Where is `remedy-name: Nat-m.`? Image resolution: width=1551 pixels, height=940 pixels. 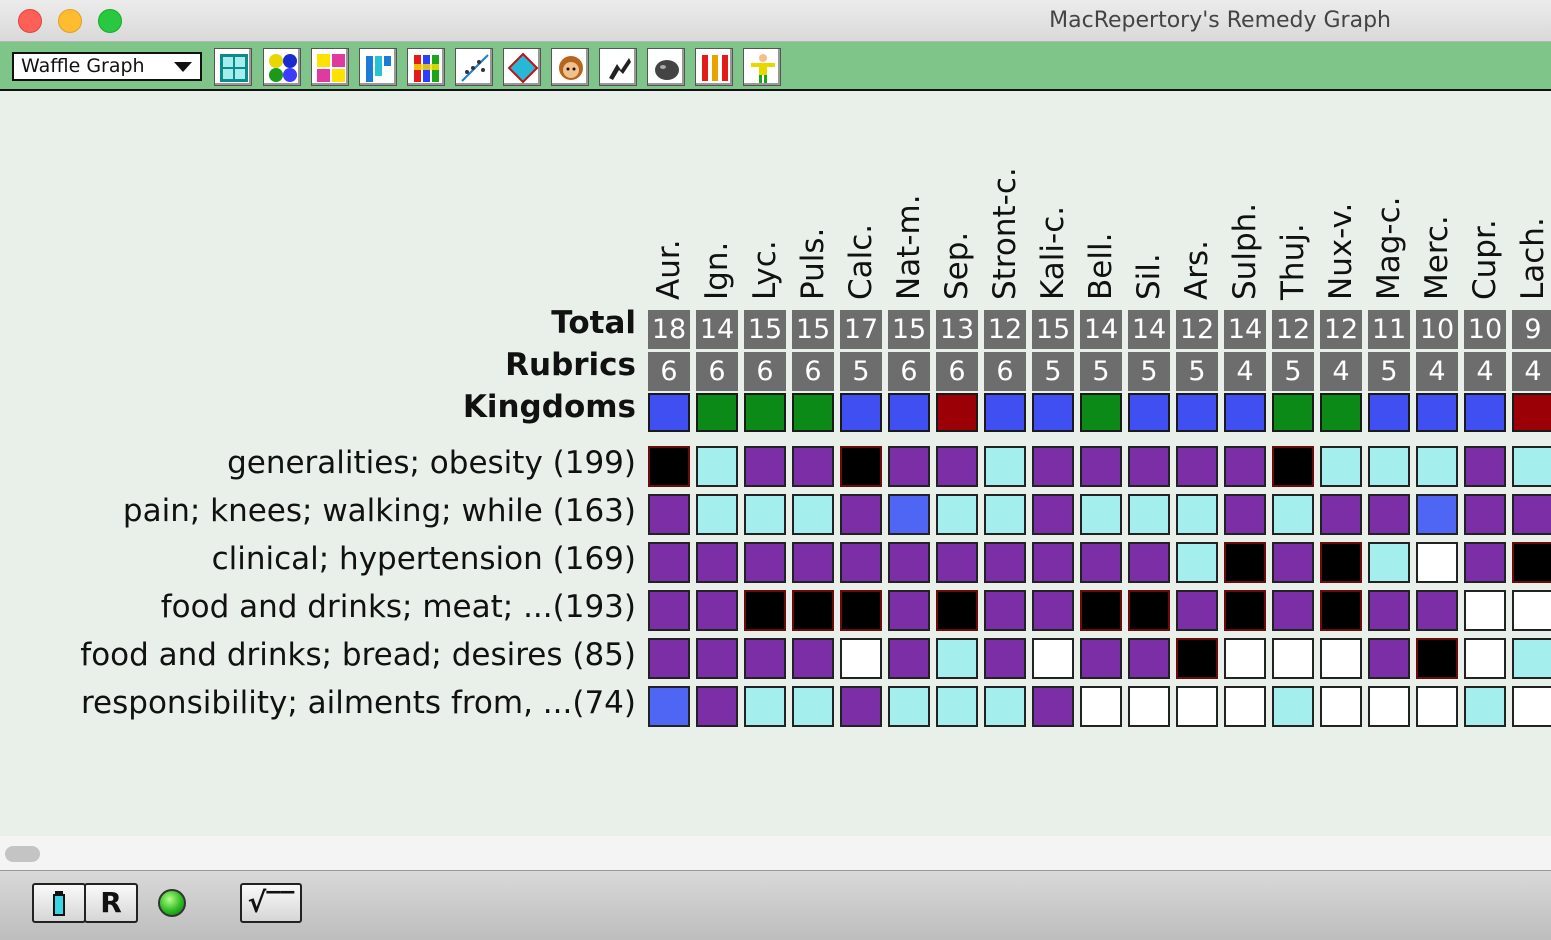 remedy-name: Nat-m. is located at coordinates (909, 247).